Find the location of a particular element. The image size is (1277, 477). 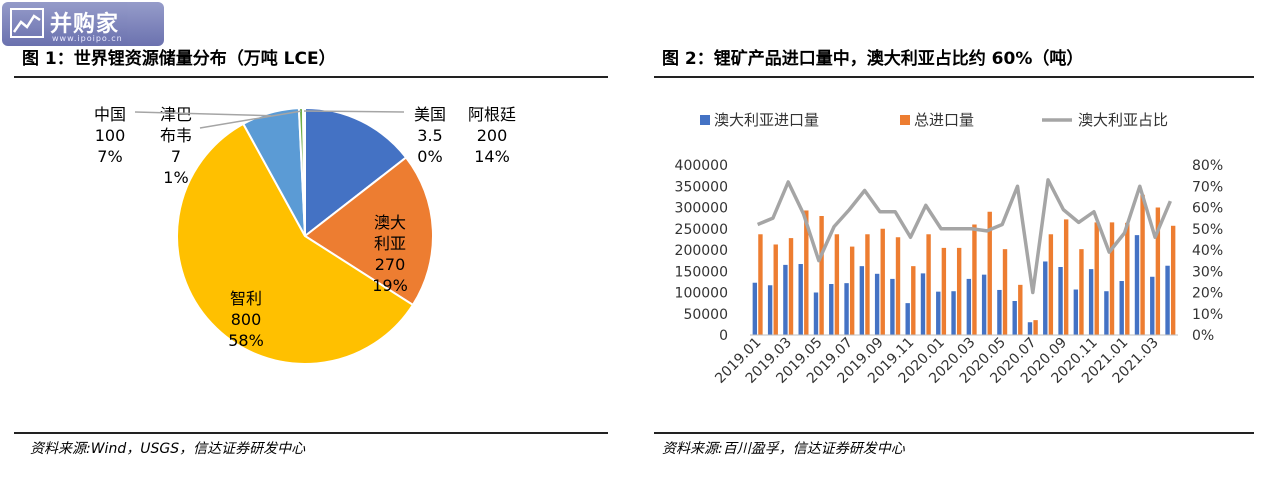

pie-label-0: 阿根廷 200 14% is located at coordinates (492, 135).